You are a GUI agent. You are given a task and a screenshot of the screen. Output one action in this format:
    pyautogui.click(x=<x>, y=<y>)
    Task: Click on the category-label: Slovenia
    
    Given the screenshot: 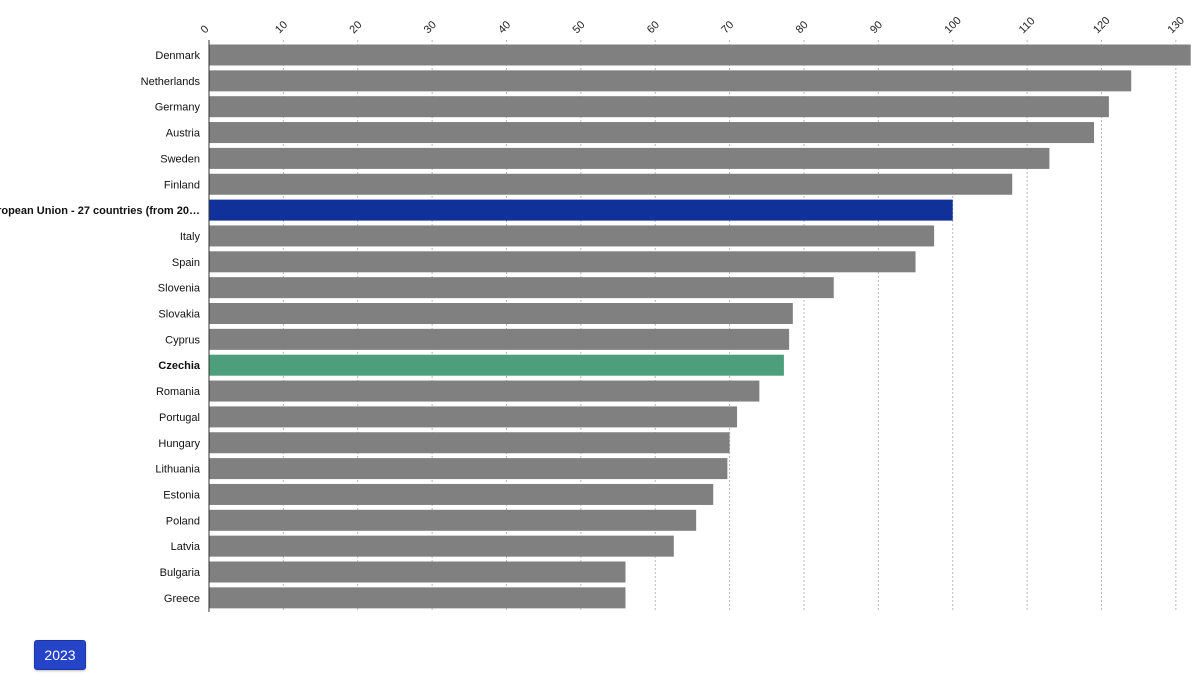 What is the action you would take?
    pyautogui.click(x=179, y=289)
    